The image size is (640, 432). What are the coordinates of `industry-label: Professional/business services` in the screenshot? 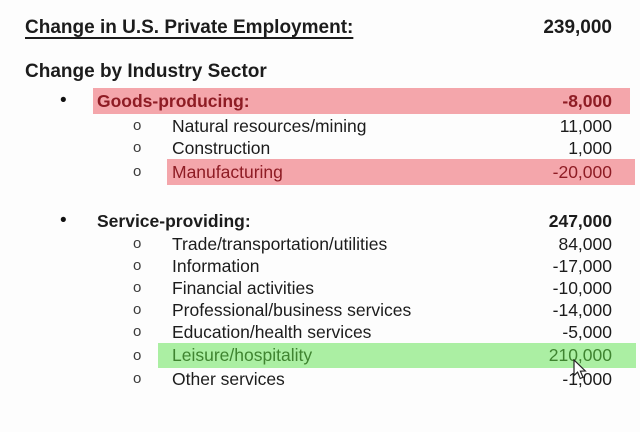 It's located at (292, 310).